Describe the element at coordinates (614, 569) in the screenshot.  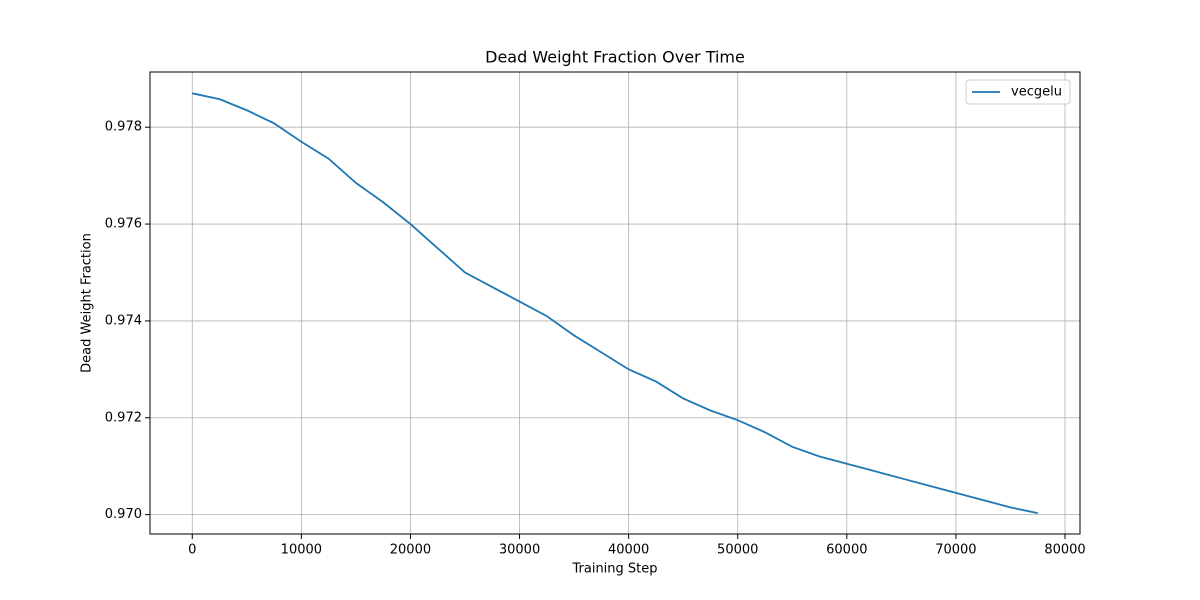
I see `x-axis-label: Training Step` at that location.